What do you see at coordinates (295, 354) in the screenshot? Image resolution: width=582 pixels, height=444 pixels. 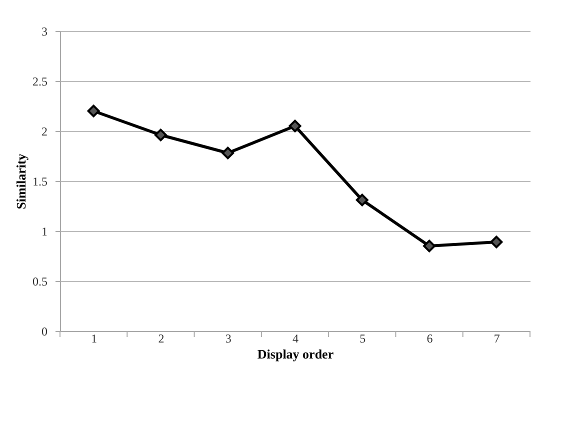 I see `x-axis-title: Display order` at bounding box center [295, 354].